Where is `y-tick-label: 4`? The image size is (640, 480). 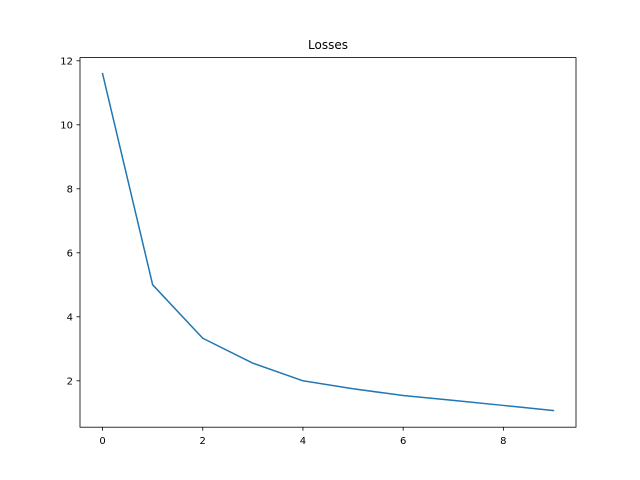
y-tick-label: 4 is located at coordinates (70, 317).